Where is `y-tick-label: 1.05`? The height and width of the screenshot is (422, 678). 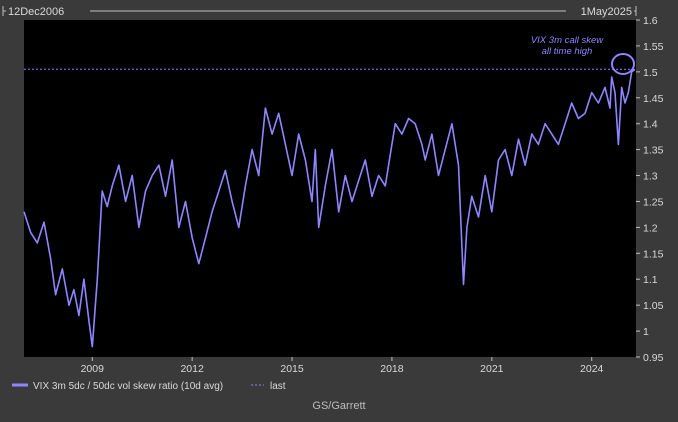
y-tick-label: 1.05 is located at coordinates (653, 306).